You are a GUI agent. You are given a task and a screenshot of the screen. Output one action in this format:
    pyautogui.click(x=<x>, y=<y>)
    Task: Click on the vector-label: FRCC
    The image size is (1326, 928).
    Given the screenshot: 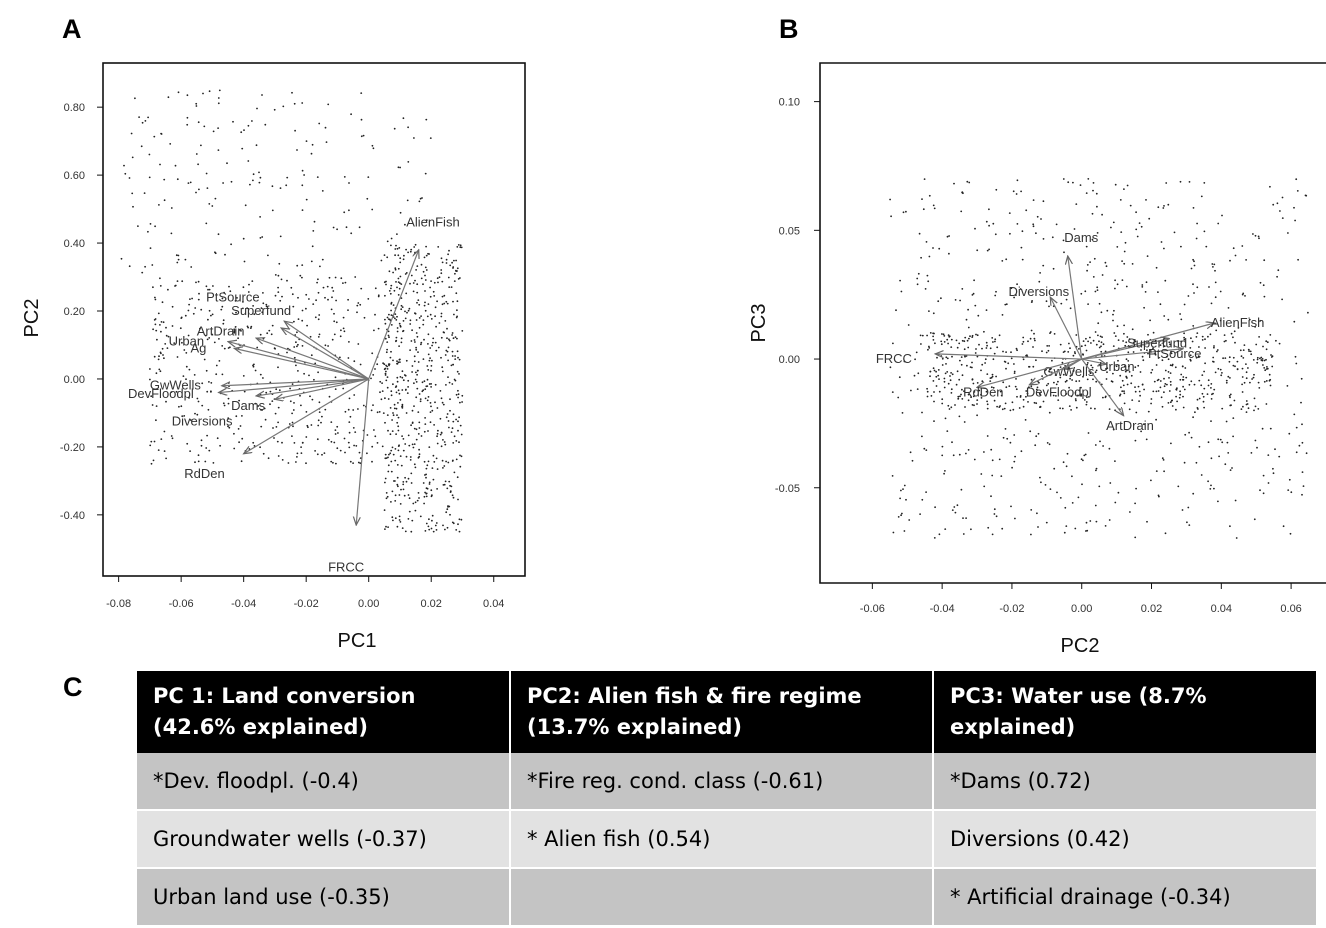 What is the action you would take?
    pyautogui.click(x=346, y=567)
    